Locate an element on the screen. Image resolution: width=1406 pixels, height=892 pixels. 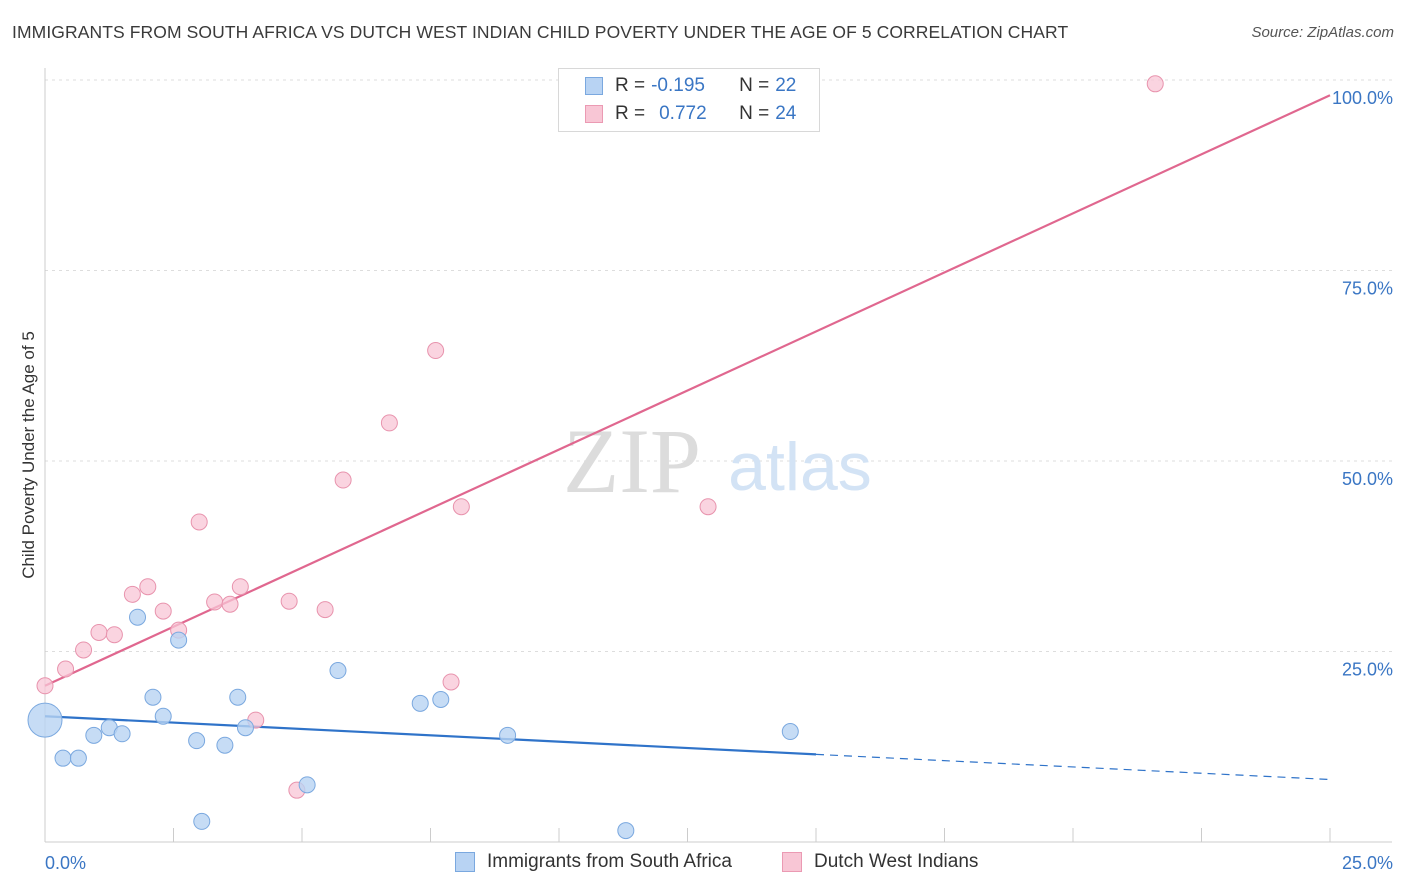
x-tick-label: 0.0% is located at coordinates (65, 863).